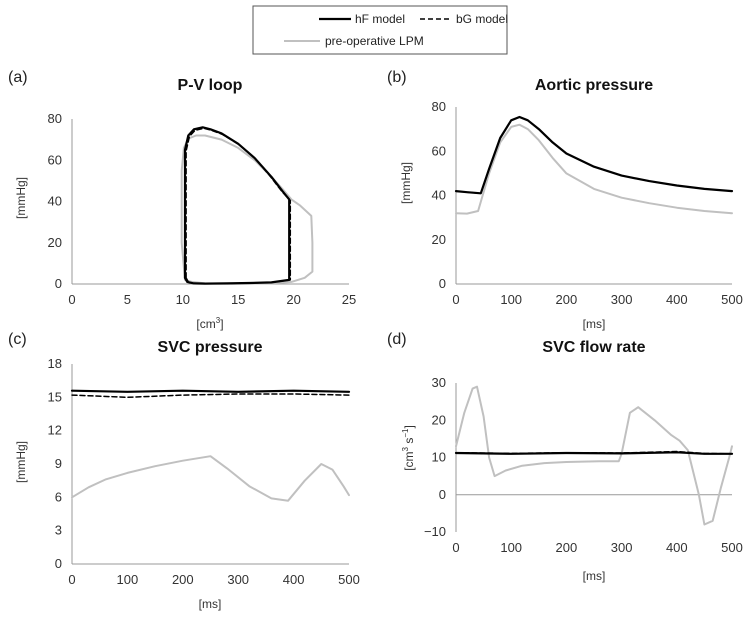  Describe the element at coordinates (732, 299) in the screenshot. I see `panel-b-x-tick-label: 500` at that location.